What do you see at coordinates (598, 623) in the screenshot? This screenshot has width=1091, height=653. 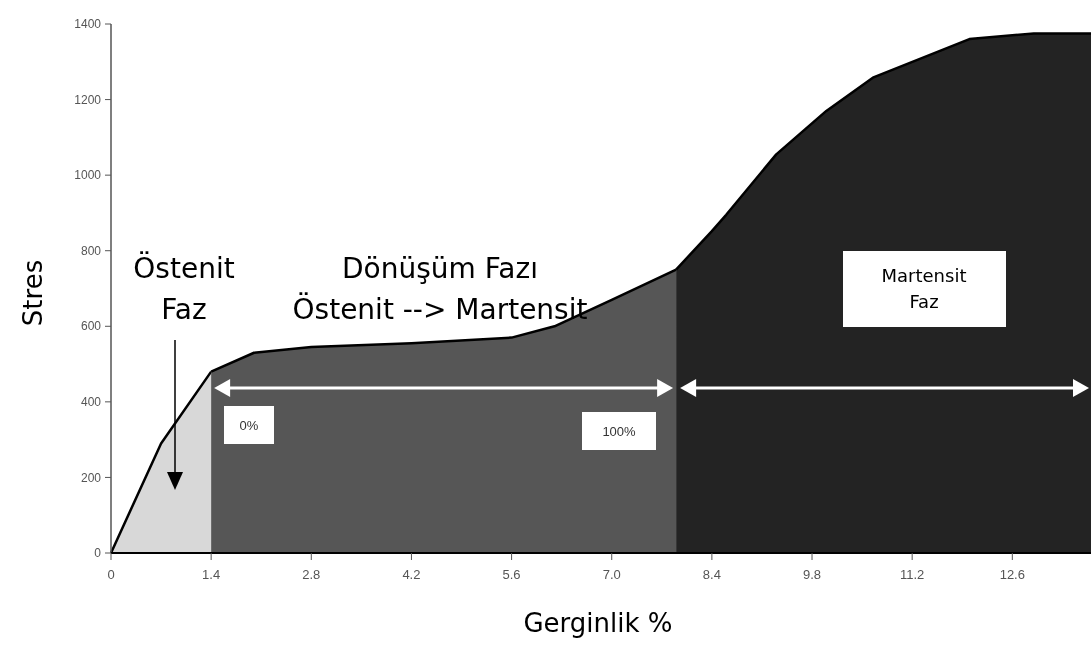 I see `x-axis-title: Gerginlik %` at bounding box center [598, 623].